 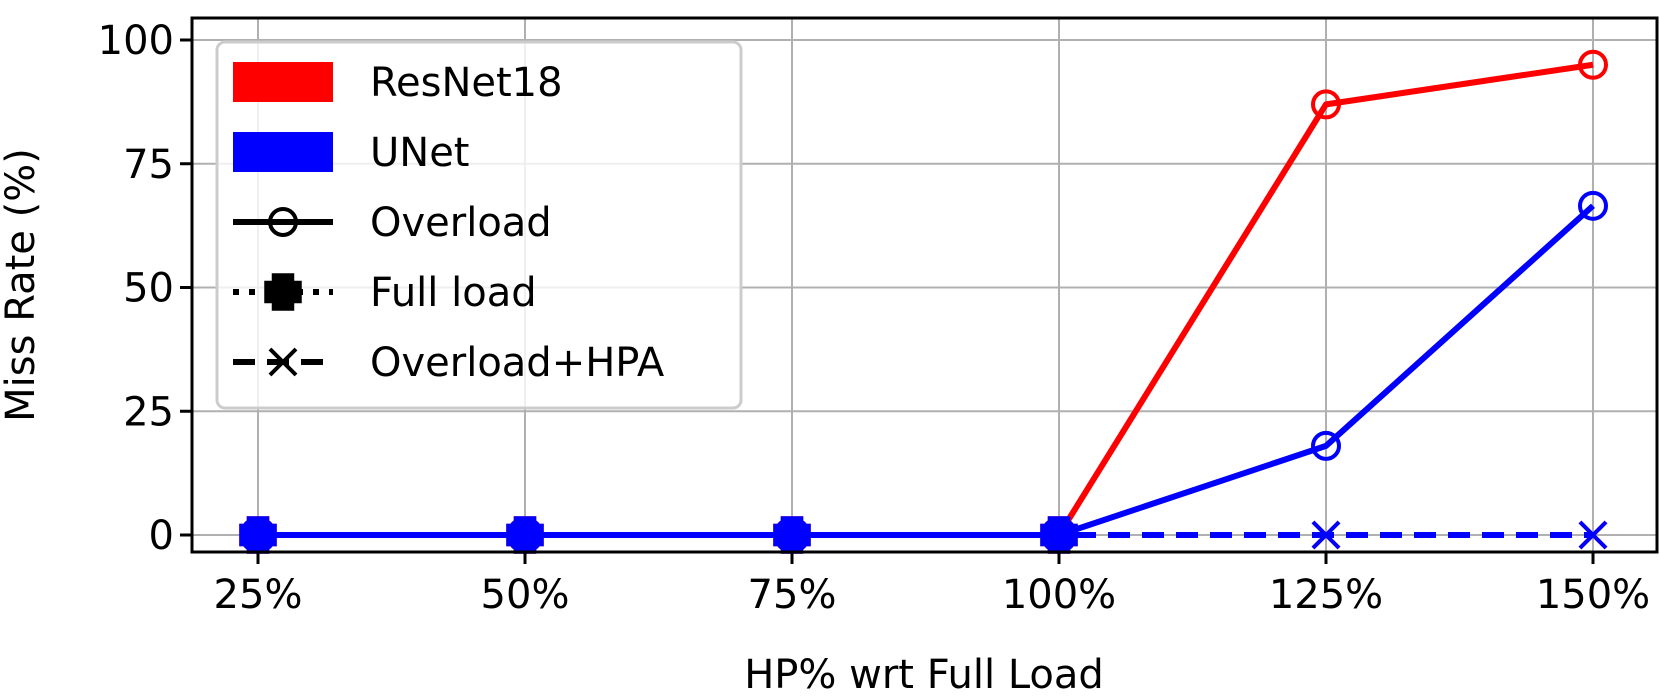 I want to click on legend-key-overload-hpa, so click(x=283, y=362).